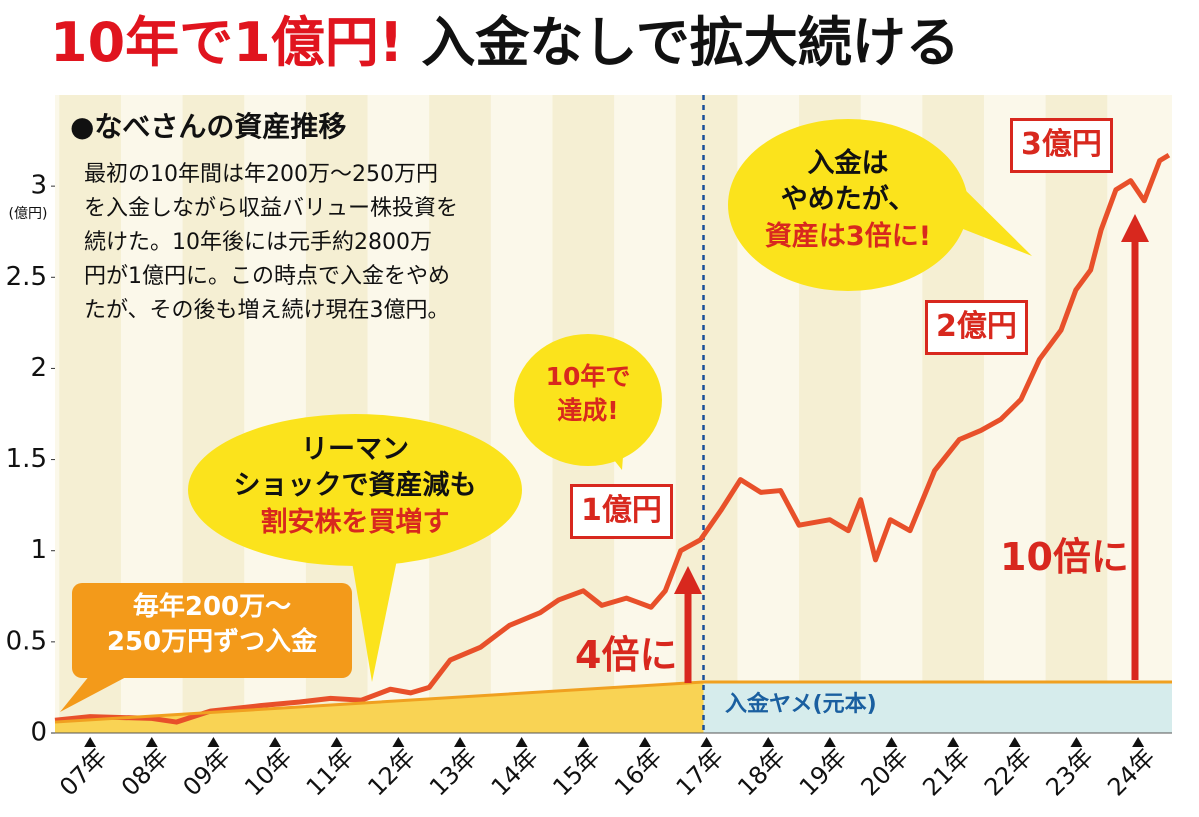  What do you see at coordinates (355, 449) in the screenshot?
I see `text-line: リーマン` at bounding box center [355, 449].